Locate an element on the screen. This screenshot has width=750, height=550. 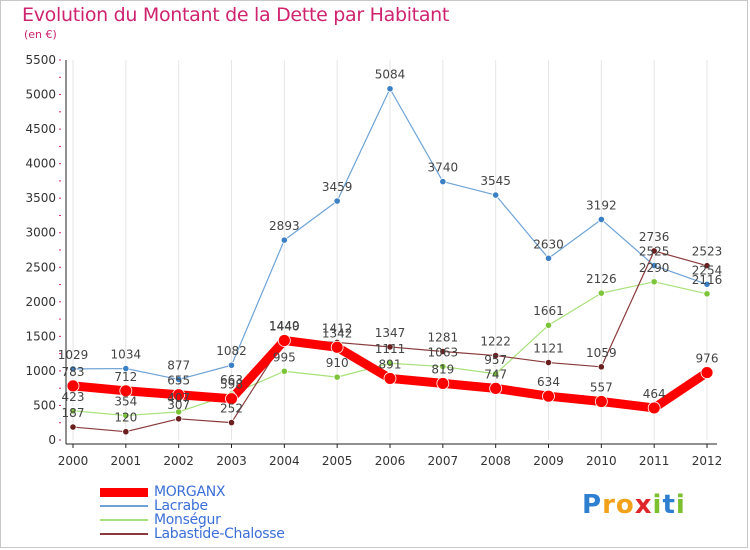
x-tick-label: 2000 is located at coordinates (73, 461).